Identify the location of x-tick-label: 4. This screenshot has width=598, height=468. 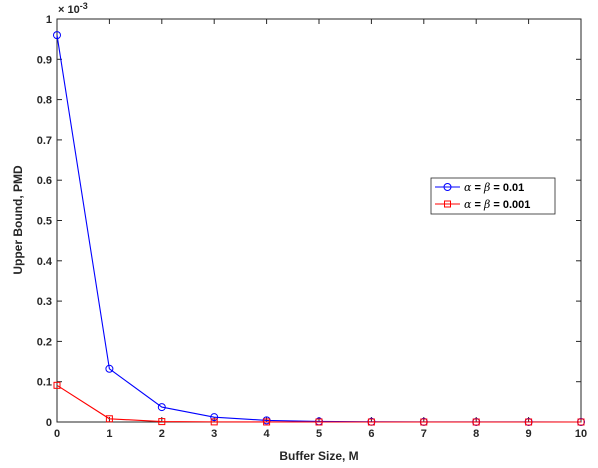
(267, 434).